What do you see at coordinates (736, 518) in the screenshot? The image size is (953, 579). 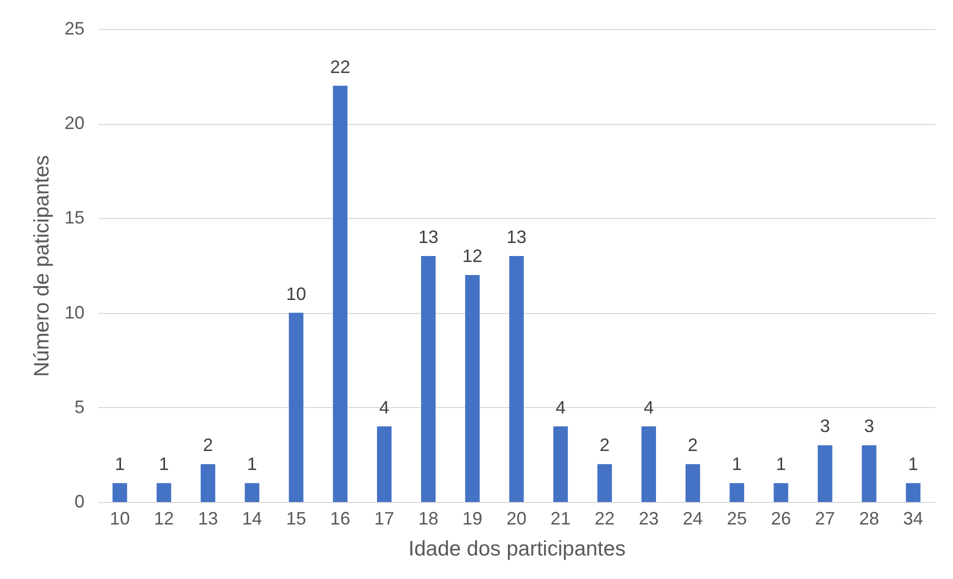 I see `x-tick-label: 25` at bounding box center [736, 518].